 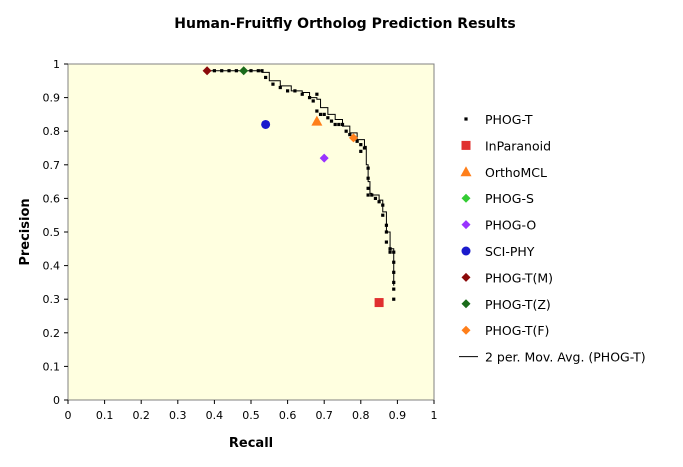 What do you see at coordinates (519, 277) in the screenshot?
I see `legend-phog-t-m-label: PHOG-T(M)` at bounding box center [519, 277].